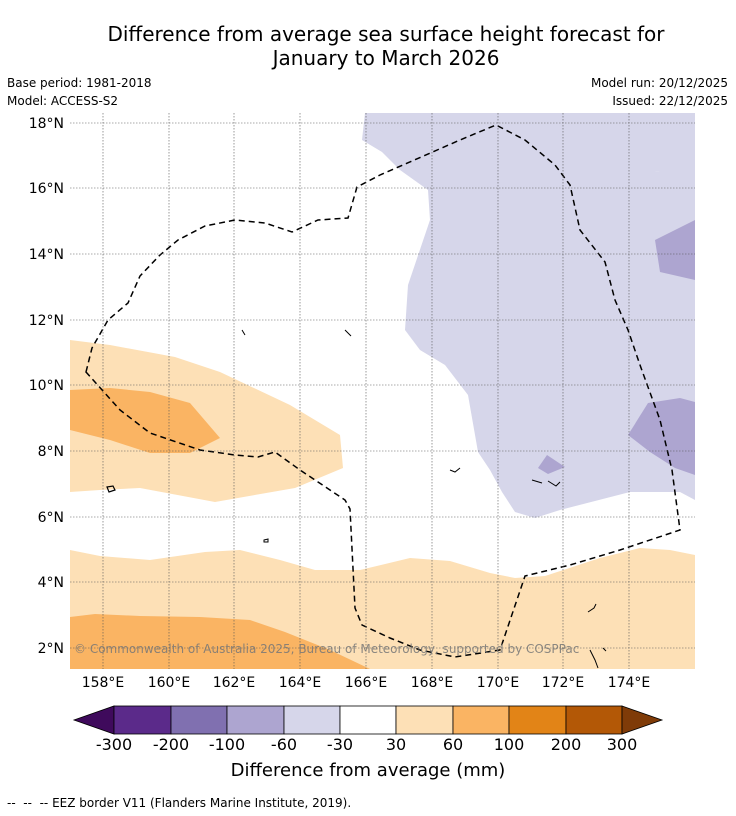 This screenshot has width=736, height=816. Describe the element at coordinates (51, 649) in the screenshot. I see `lat-label-2n: 2°N` at that location.